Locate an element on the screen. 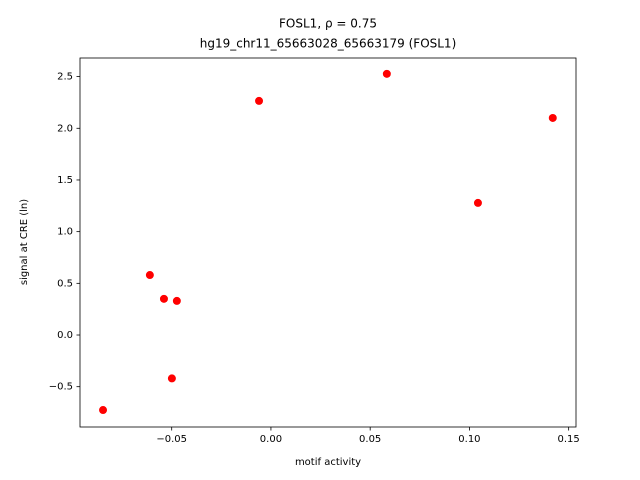  x-tick-label: −0.05 is located at coordinates (171, 439).